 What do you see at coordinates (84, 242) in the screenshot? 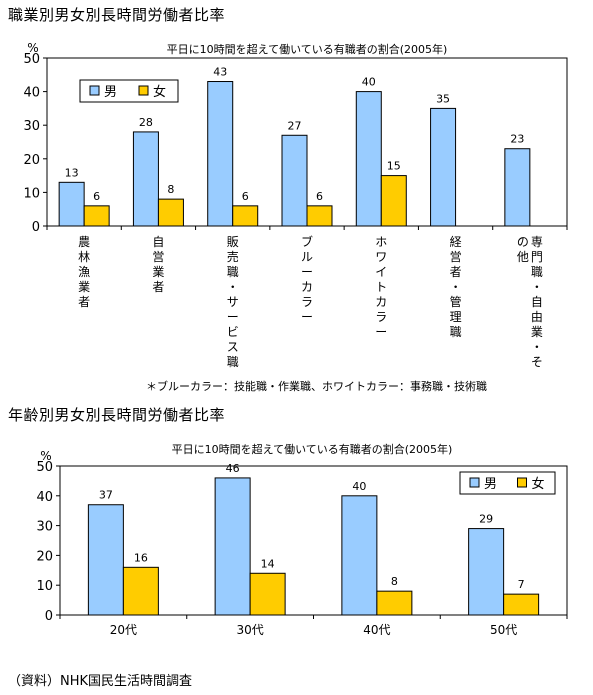
I see `x-label-char: 農` at bounding box center [84, 242].